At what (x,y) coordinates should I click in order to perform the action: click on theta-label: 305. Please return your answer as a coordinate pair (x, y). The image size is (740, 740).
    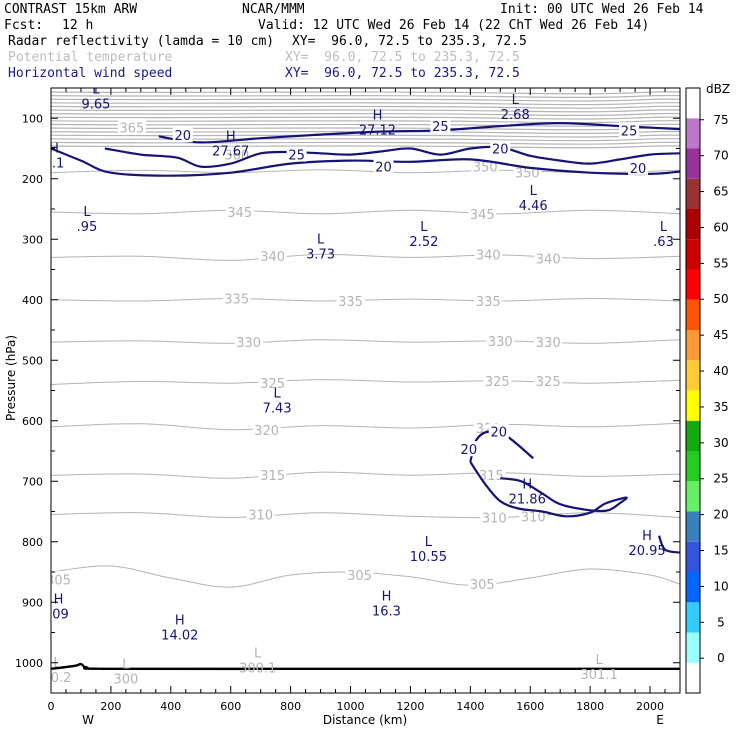
    Looking at the image, I should click on (482, 585).